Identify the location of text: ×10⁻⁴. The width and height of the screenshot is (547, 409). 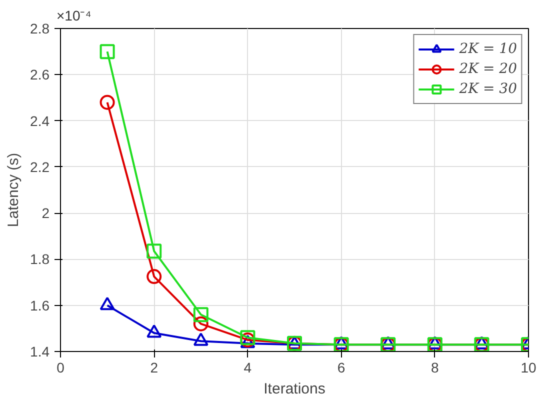
(74, 16).